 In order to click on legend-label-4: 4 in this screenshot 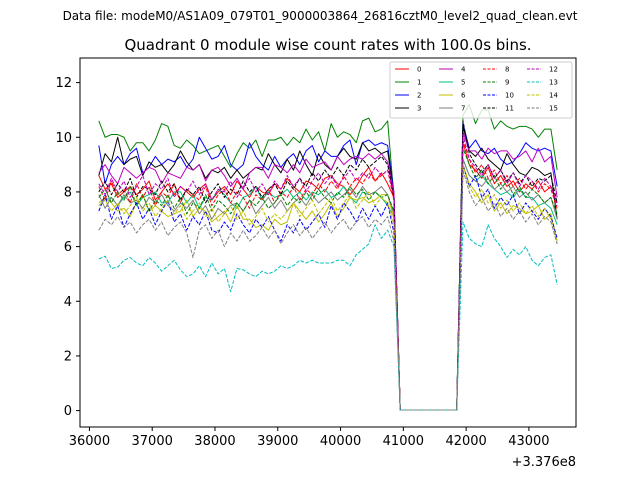, I will do `click(463, 70)`.